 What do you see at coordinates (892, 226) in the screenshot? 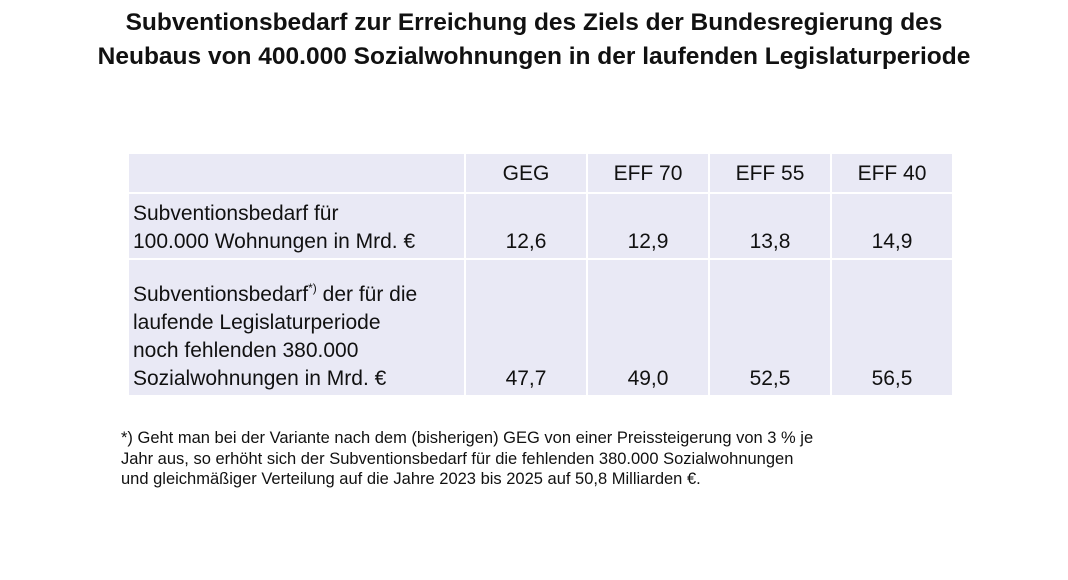
I see `table-cell: 14,9` at bounding box center [892, 226].